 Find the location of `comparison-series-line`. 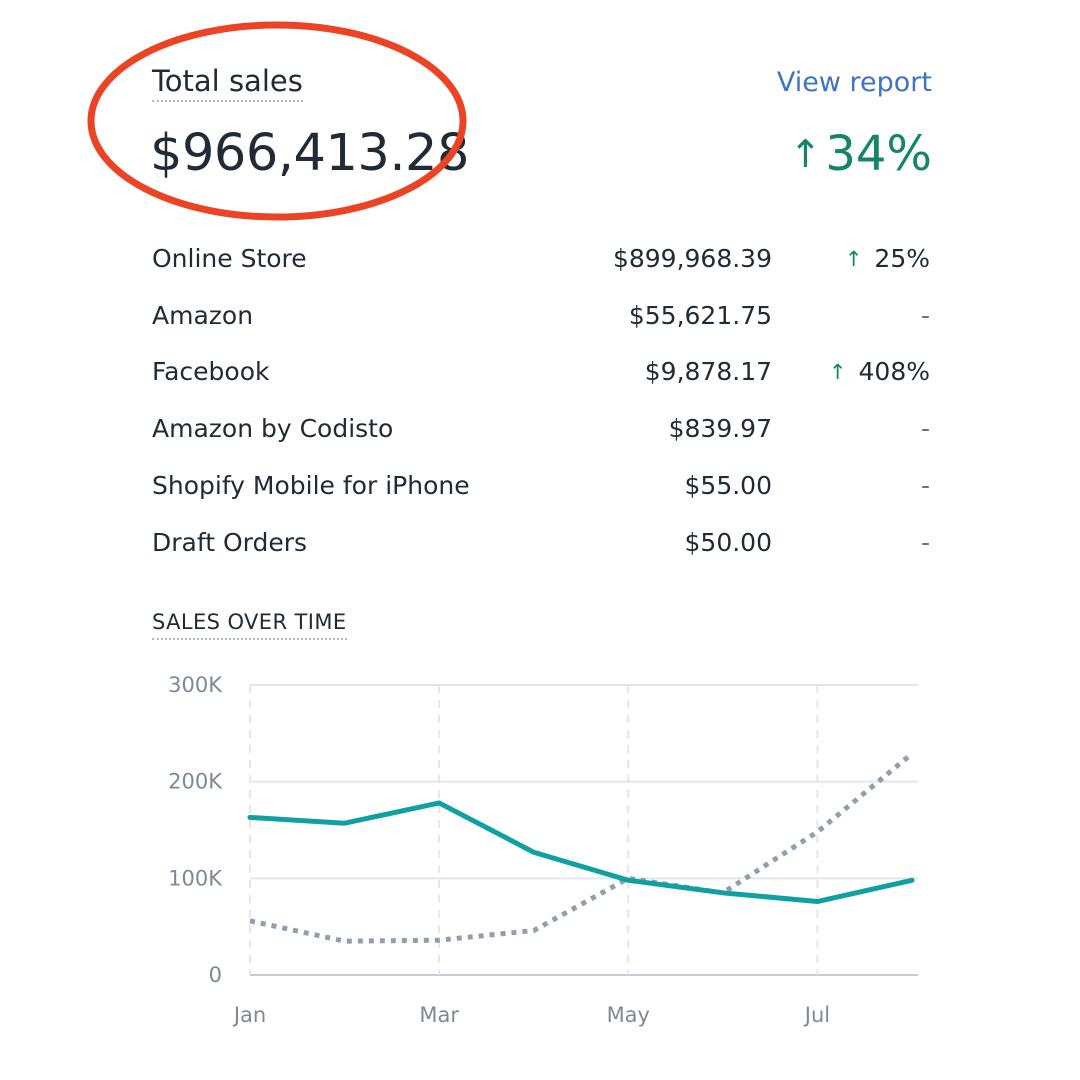

comparison-series-line is located at coordinates (581, 847).